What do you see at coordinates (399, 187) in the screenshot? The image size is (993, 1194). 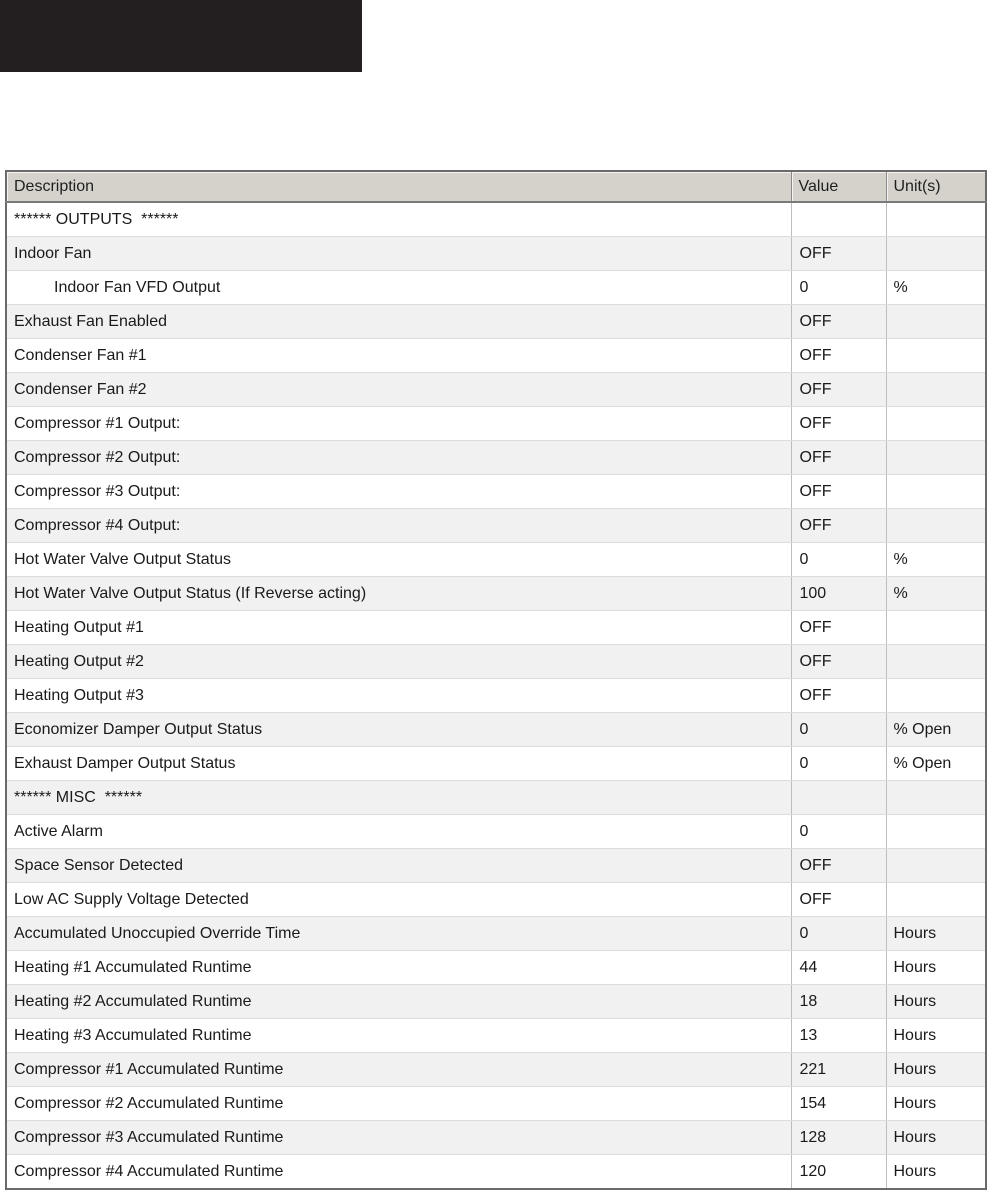 I see `column-header-description: Description` at bounding box center [399, 187].